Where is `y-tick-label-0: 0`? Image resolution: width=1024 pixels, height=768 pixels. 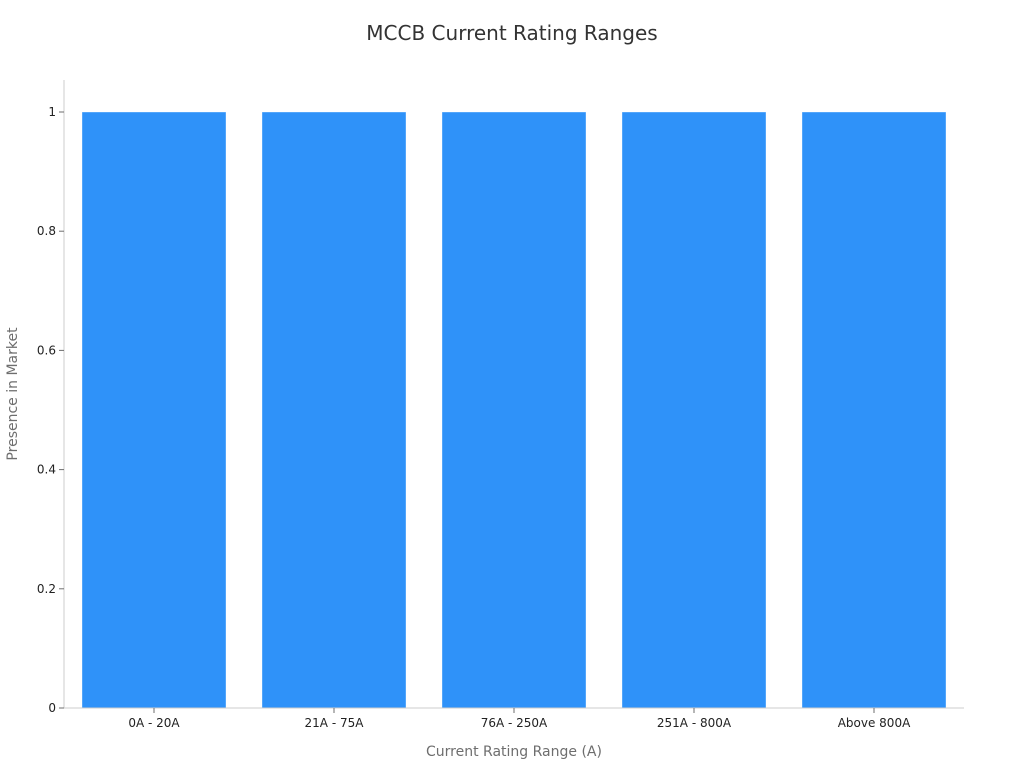 y-tick-label-0: 0 is located at coordinates (52, 708).